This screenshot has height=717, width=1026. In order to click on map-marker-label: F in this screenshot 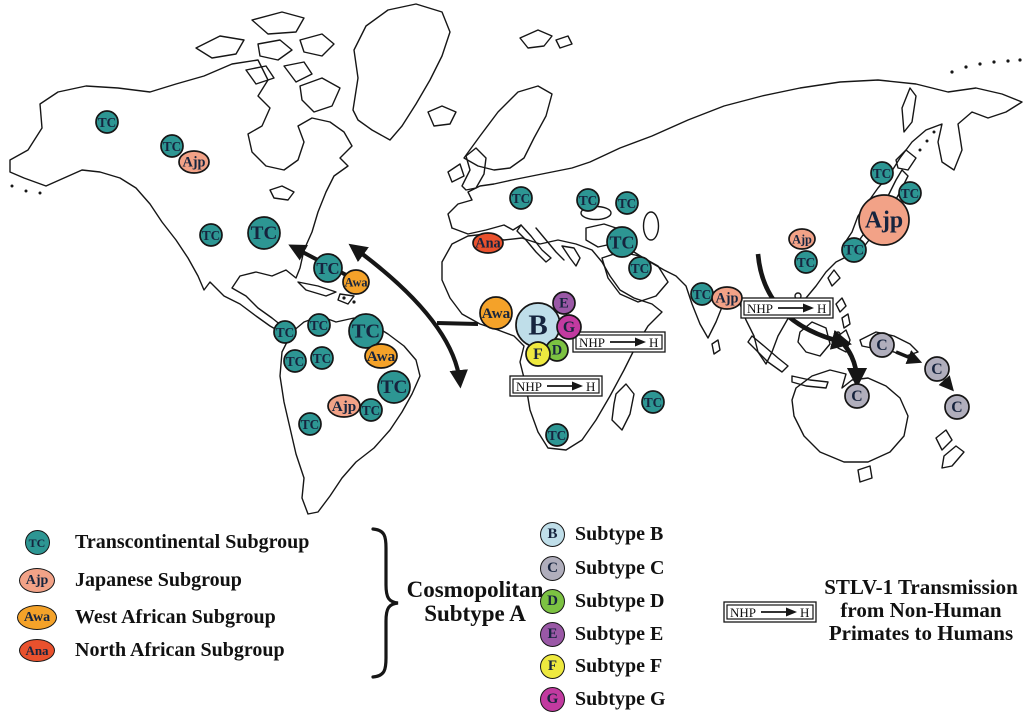, I will do `click(538, 354)`.